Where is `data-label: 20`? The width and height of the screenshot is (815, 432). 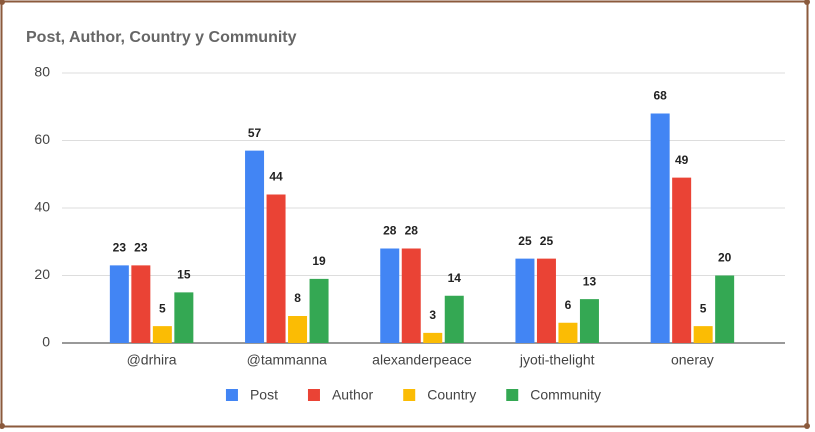 data-label: 20 is located at coordinates (725, 258).